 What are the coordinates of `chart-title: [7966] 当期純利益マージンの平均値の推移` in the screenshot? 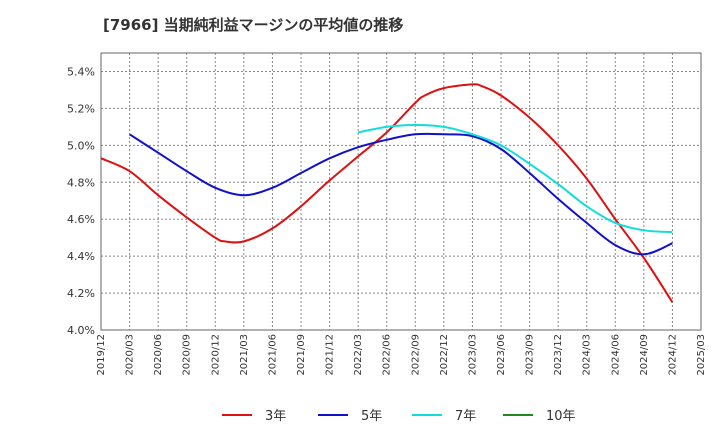 It's located at (253, 25).